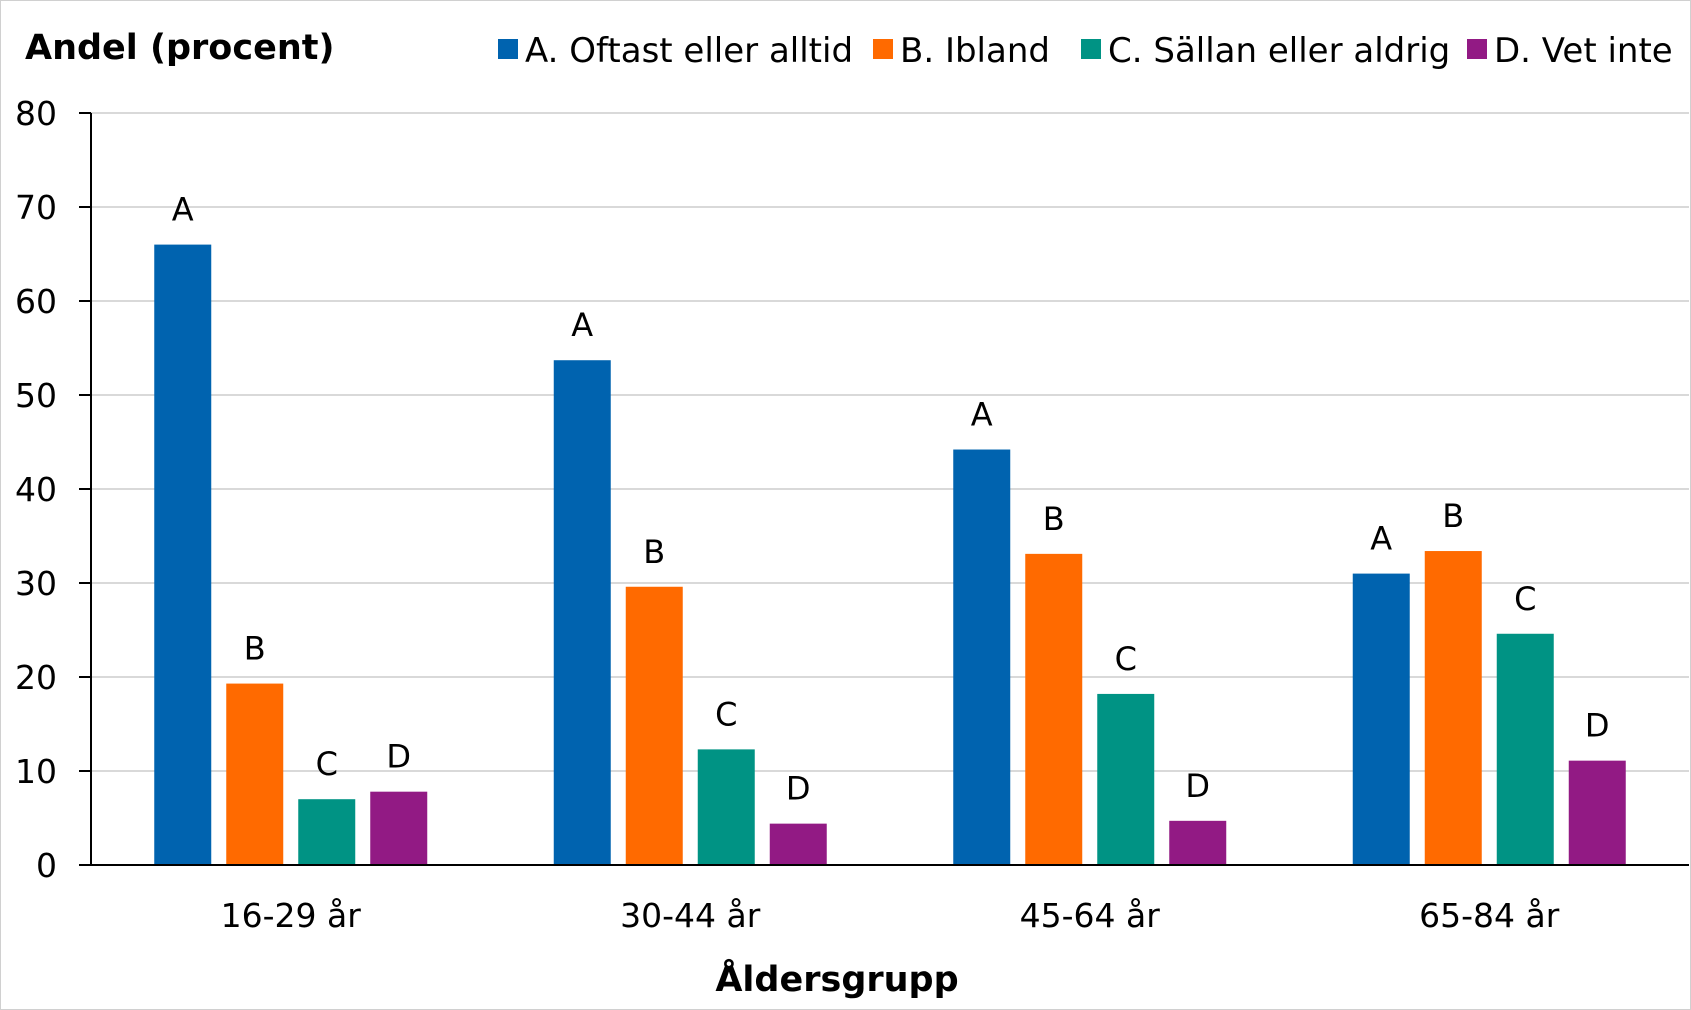  Describe the element at coordinates (690, 915) in the screenshot. I see `category-label: 30-44 år` at that location.